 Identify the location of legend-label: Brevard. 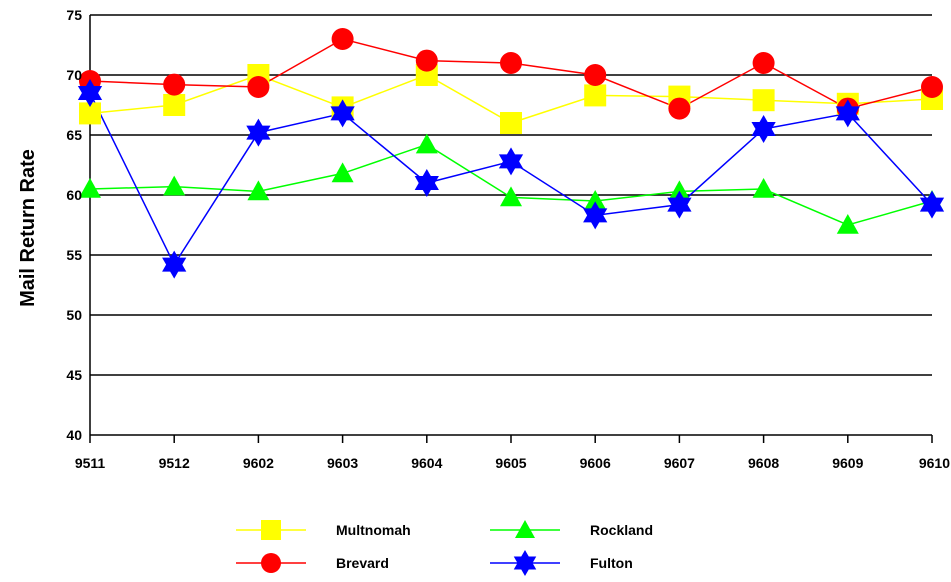
(362, 563).